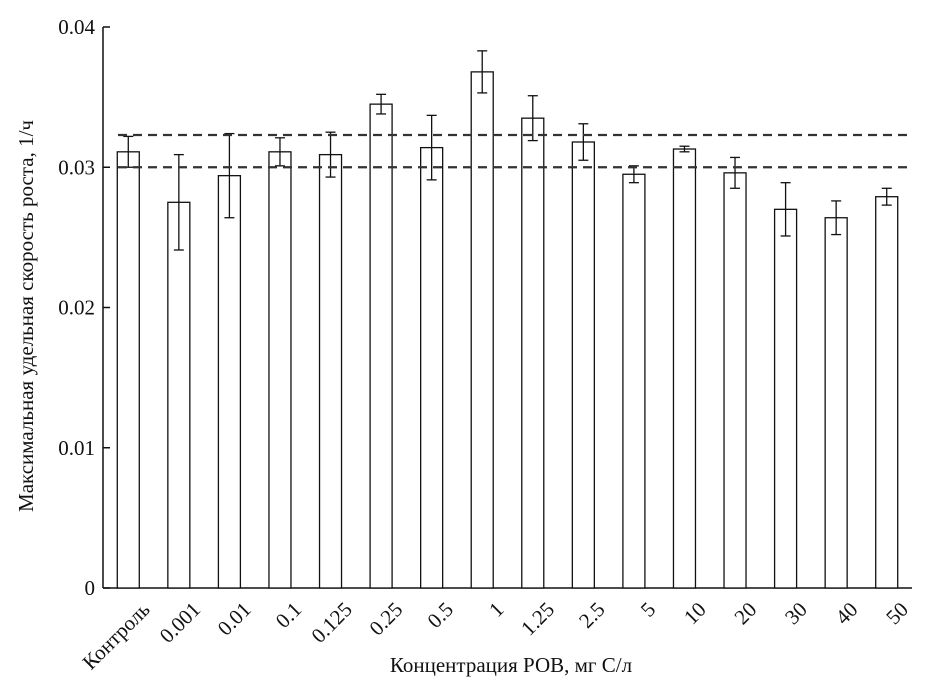  What do you see at coordinates (385, 618) in the screenshot?
I see `category-label: 0.25` at bounding box center [385, 618].